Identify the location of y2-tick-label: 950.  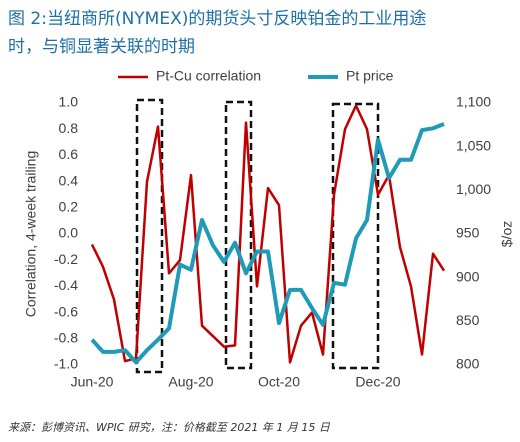
(468, 233).